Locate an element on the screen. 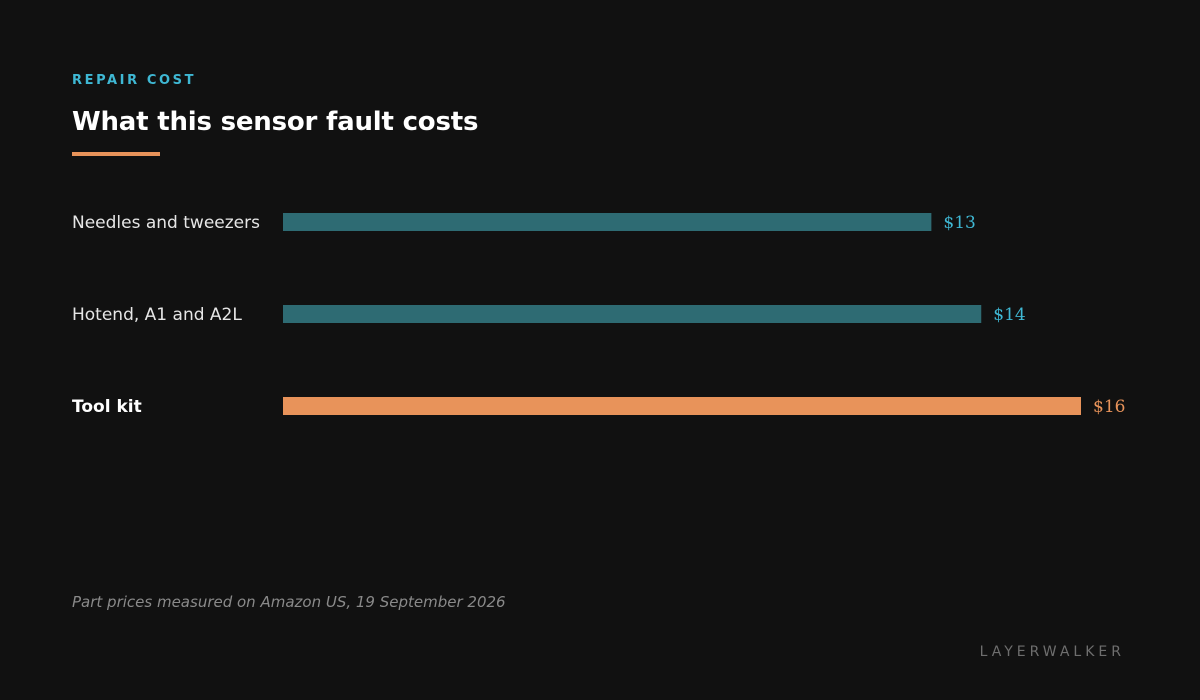  value-label: $14 is located at coordinates (1009, 315).